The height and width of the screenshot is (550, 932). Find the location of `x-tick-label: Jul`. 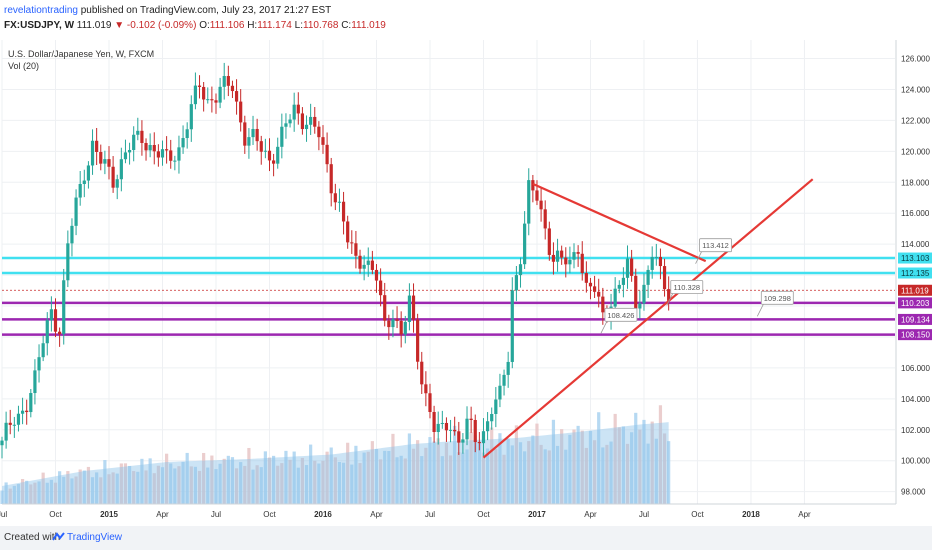

x-tick-label: Jul is located at coordinates (3, 514).